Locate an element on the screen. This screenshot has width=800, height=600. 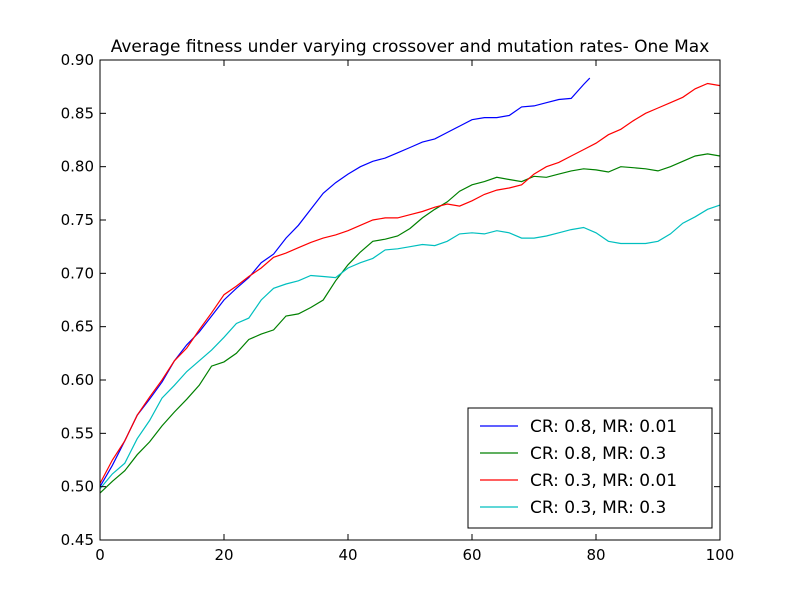
y-tick-label: 0.85 is located at coordinates (77, 113).